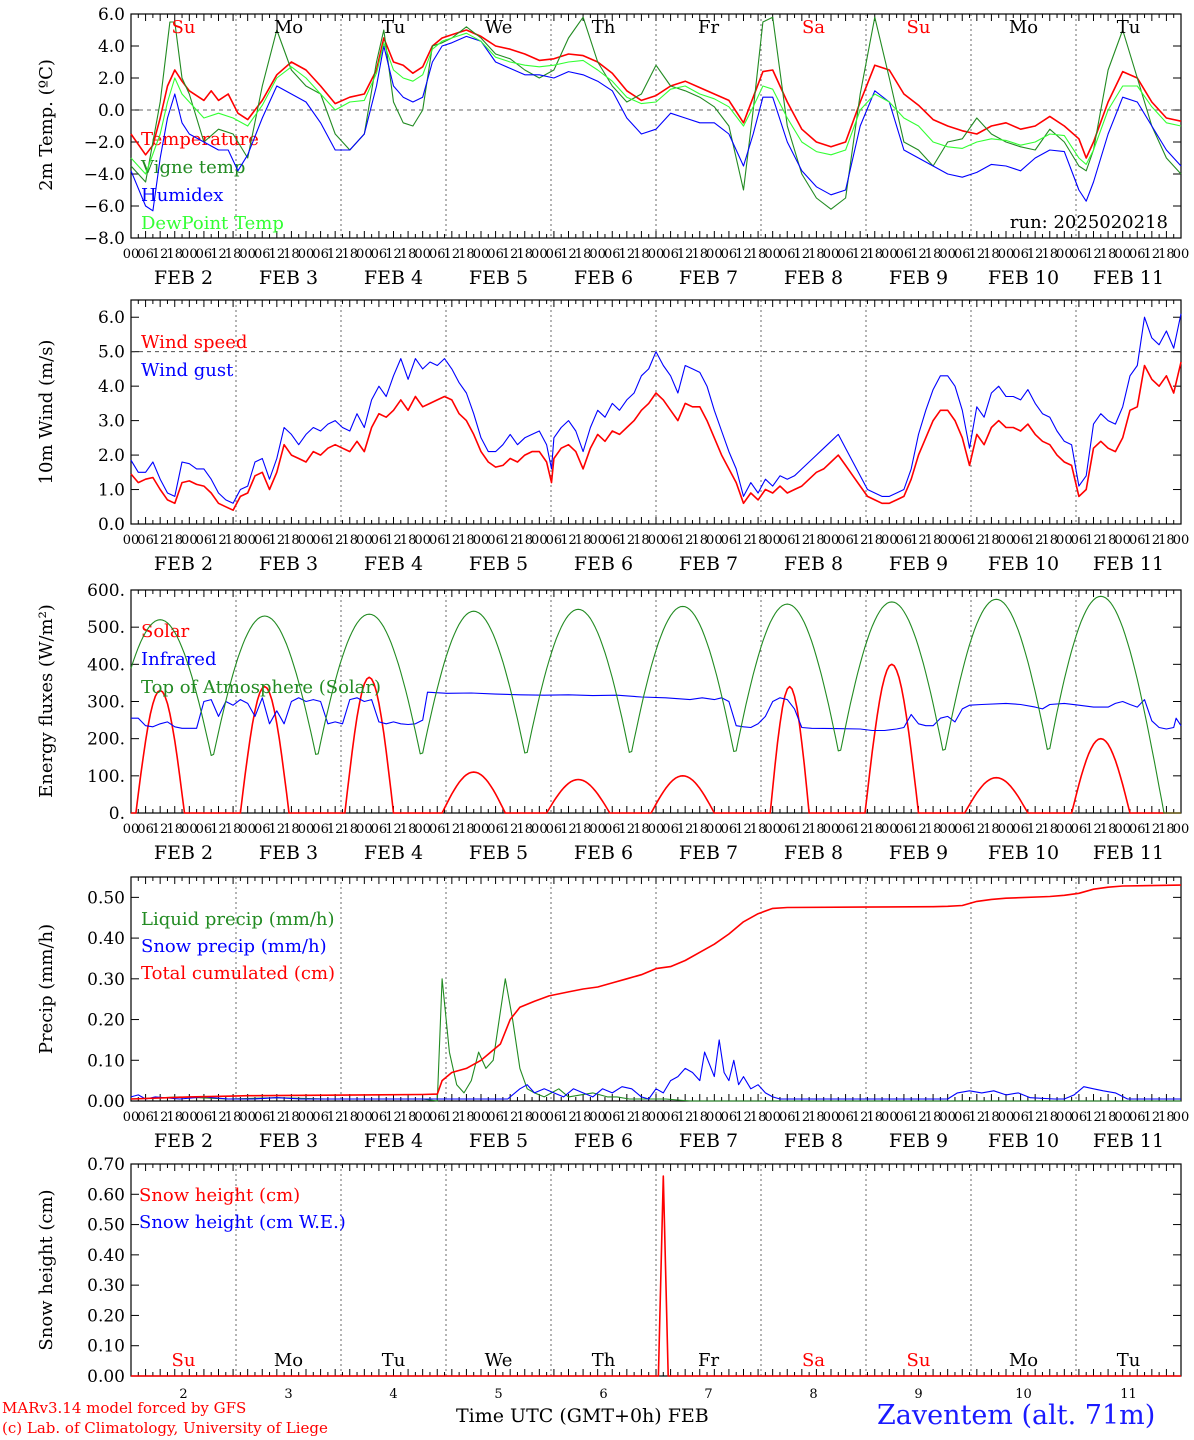 The width and height of the screenshot is (1194, 1440). I want to click on day-name-label: Su, so click(184, 1360).